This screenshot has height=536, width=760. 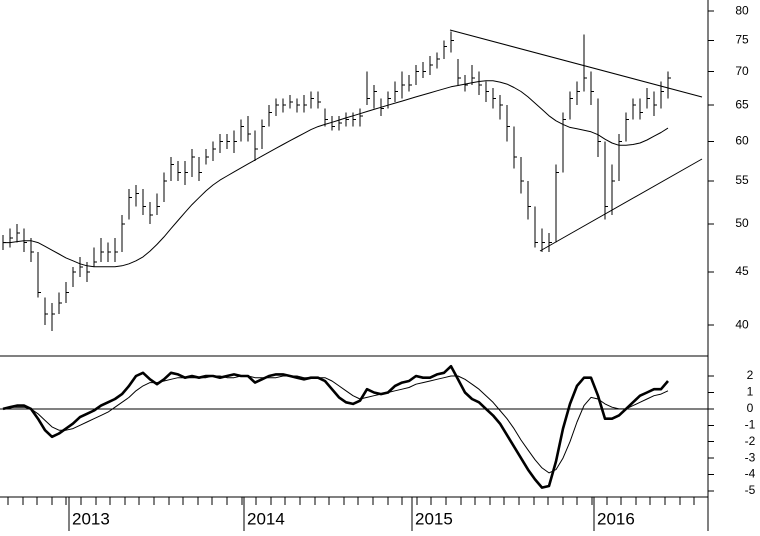 What do you see at coordinates (742, 223) in the screenshot?
I see `y-tick-label: 50` at bounding box center [742, 223].